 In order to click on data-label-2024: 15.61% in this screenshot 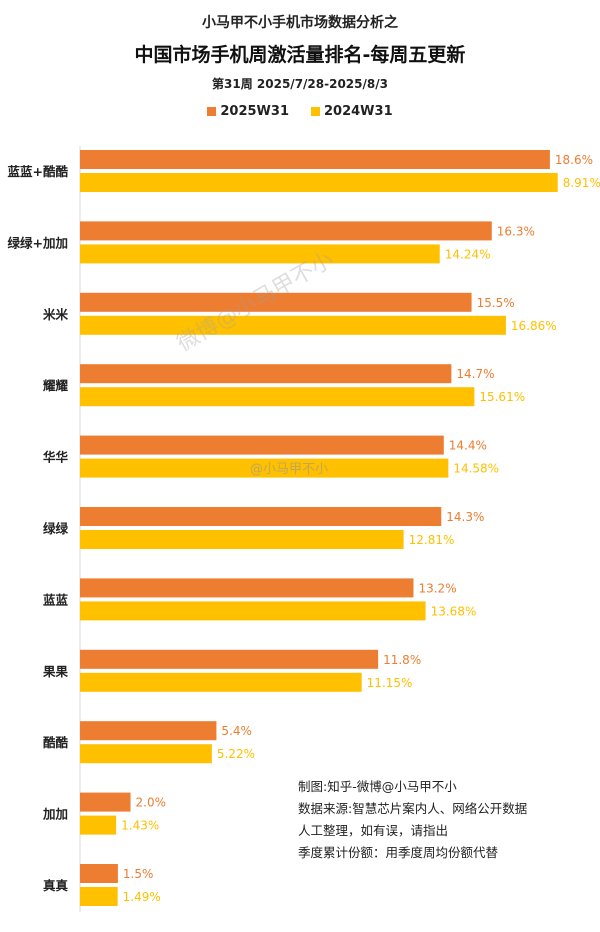, I will do `click(502, 397)`.